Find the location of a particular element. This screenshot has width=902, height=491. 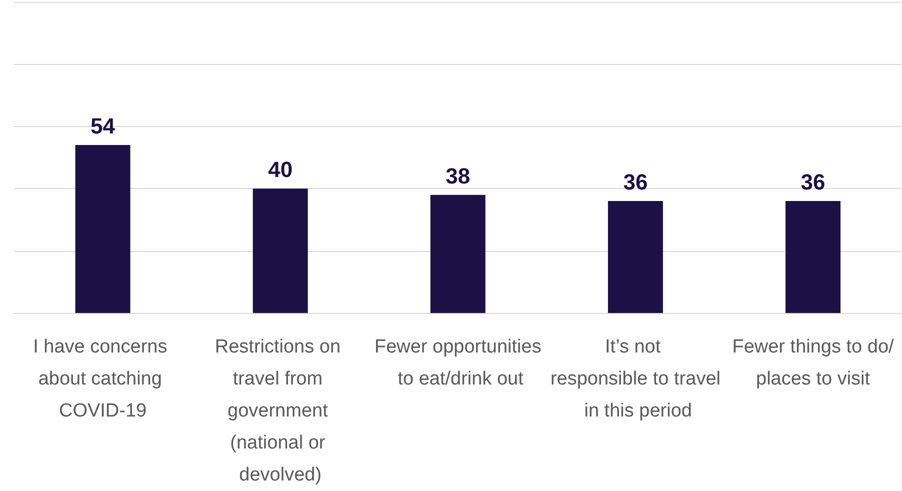

x-tick-label: Fewer opportunities to eat/drink out is located at coordinates (458, 363).